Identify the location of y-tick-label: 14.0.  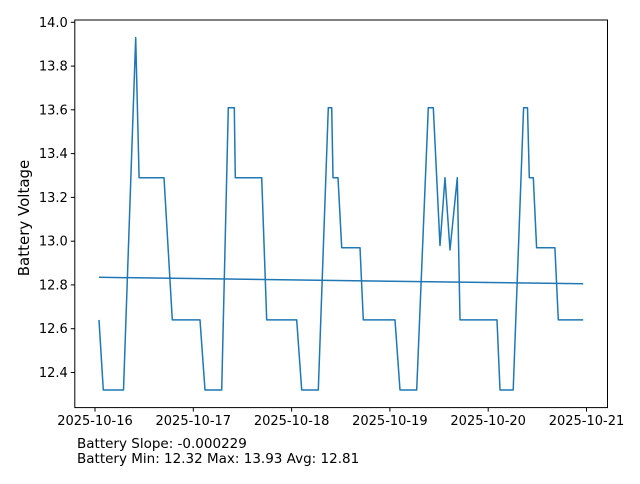
(53, 23).